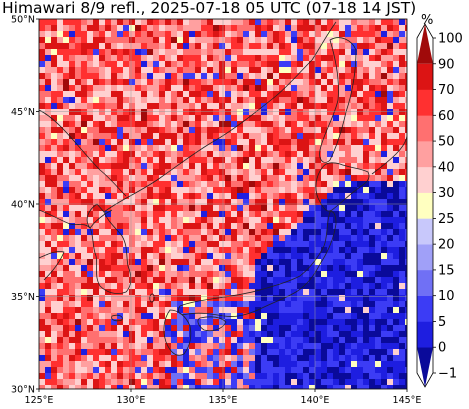 The height and width of the screenshot is (409, 469). Describe the element at coordinates (23, 20) in the screenshot. I see `lat-tick-label: 50°N` at that location.